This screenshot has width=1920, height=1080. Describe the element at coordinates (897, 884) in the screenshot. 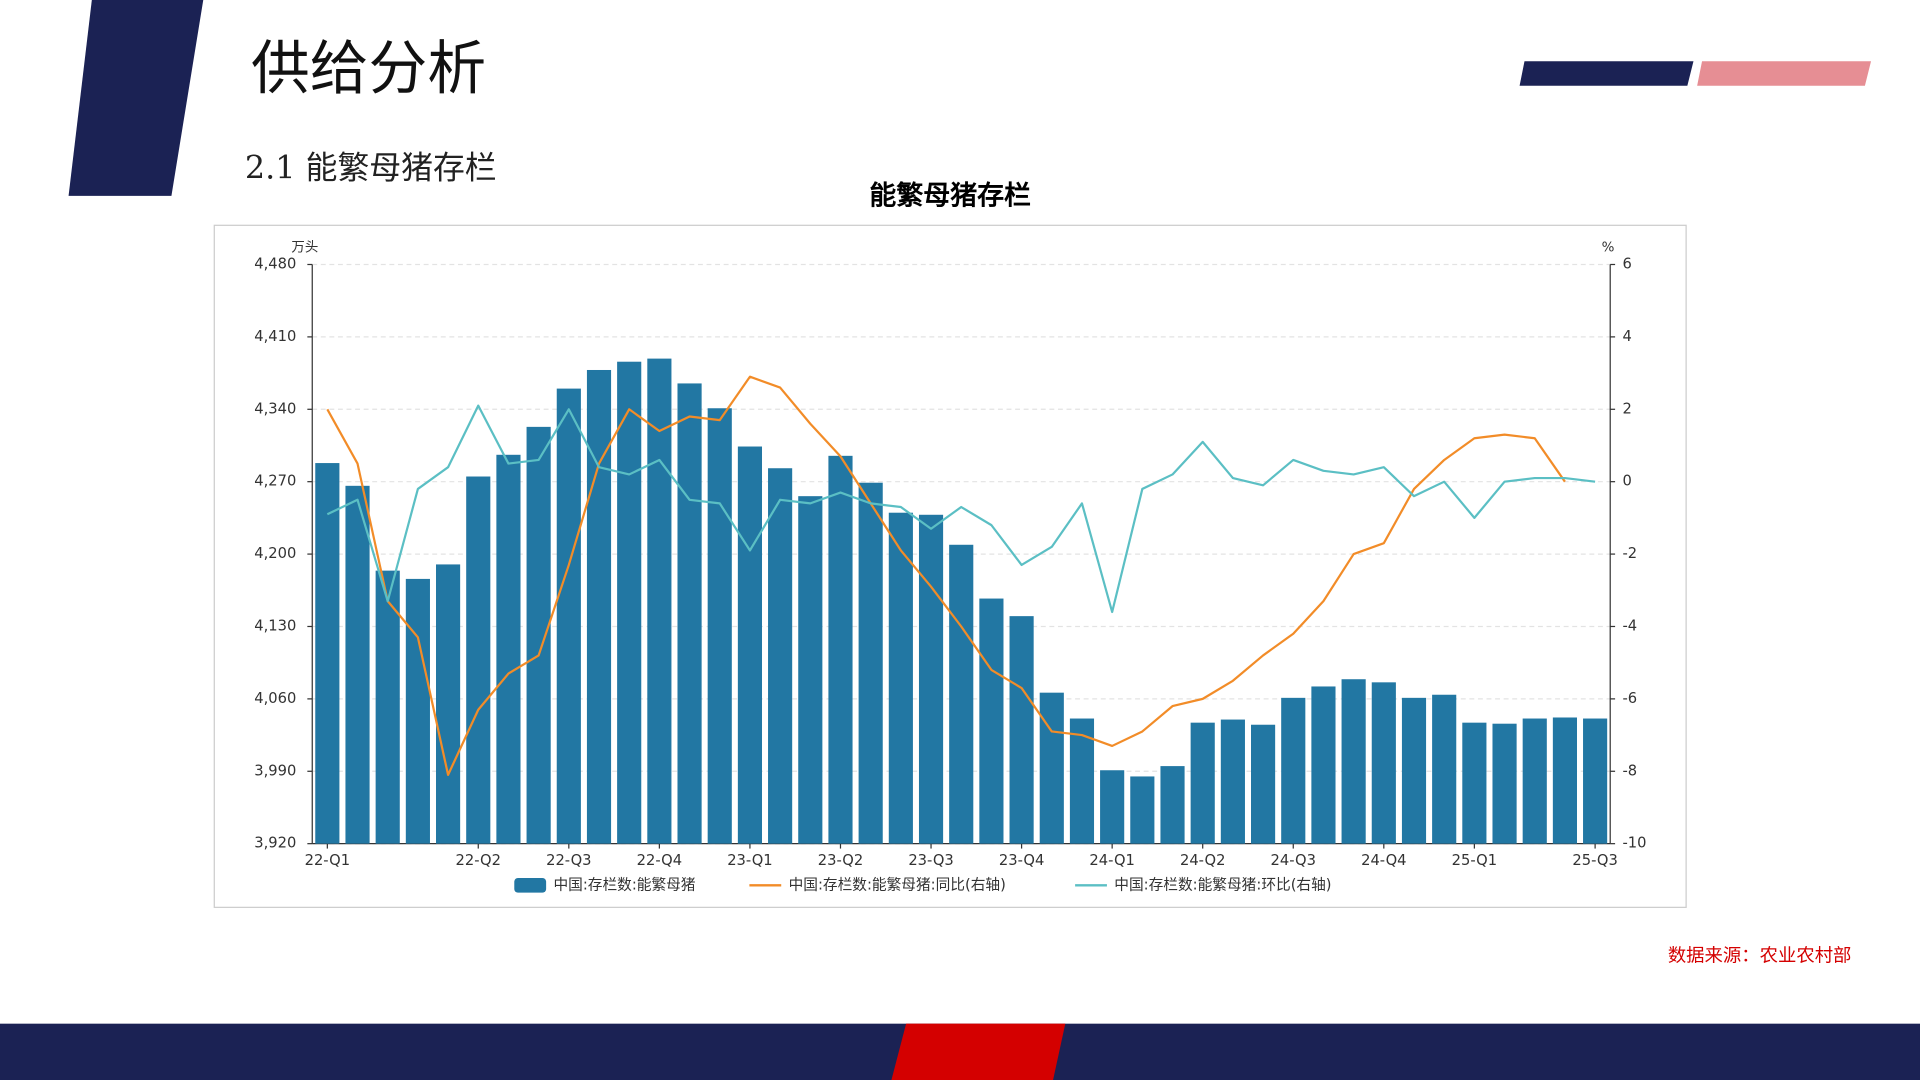

I see `legend-label: 中国:存栏数:能繁母猪:同比(右轴)` at that location.